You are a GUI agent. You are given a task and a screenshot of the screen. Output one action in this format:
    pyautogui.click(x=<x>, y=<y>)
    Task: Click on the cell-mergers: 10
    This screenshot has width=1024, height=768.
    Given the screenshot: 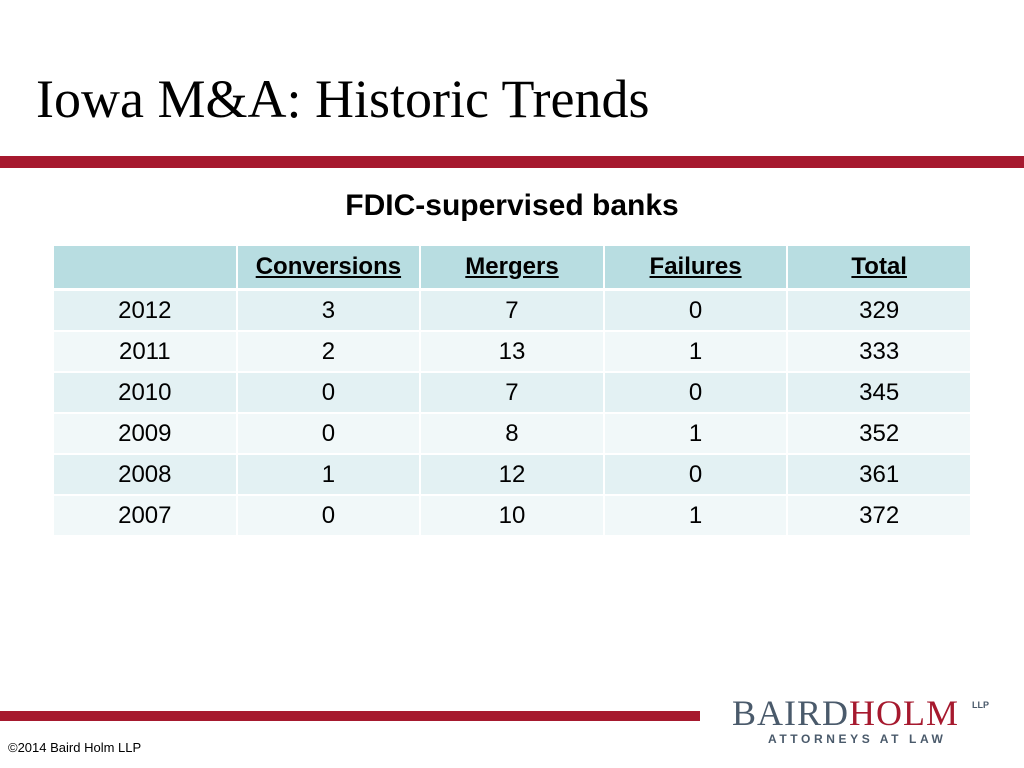 What is the action you would take?
    pyautogui.click(x=512, y=516)
    